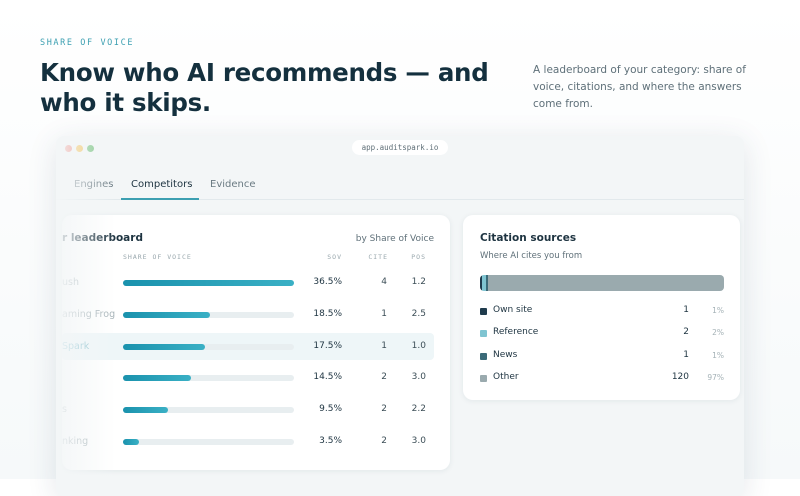 The width and height of the screenshot is (800, 496). Describe the element at coordinates (400, 147) in the screenshot. I see `url-bar: app.auditspark.io` at that location.